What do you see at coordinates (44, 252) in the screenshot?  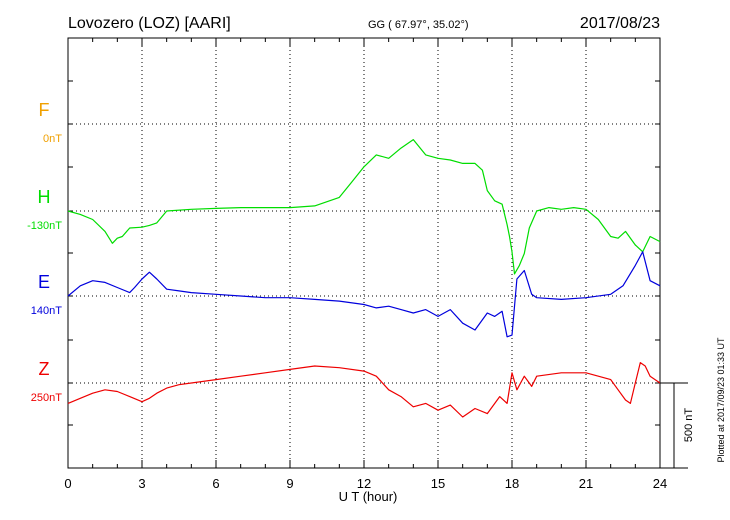 I see `channel-labels: F 0nT H -130nT E 140nT Z 250nT` at bounding box center [44, 252].